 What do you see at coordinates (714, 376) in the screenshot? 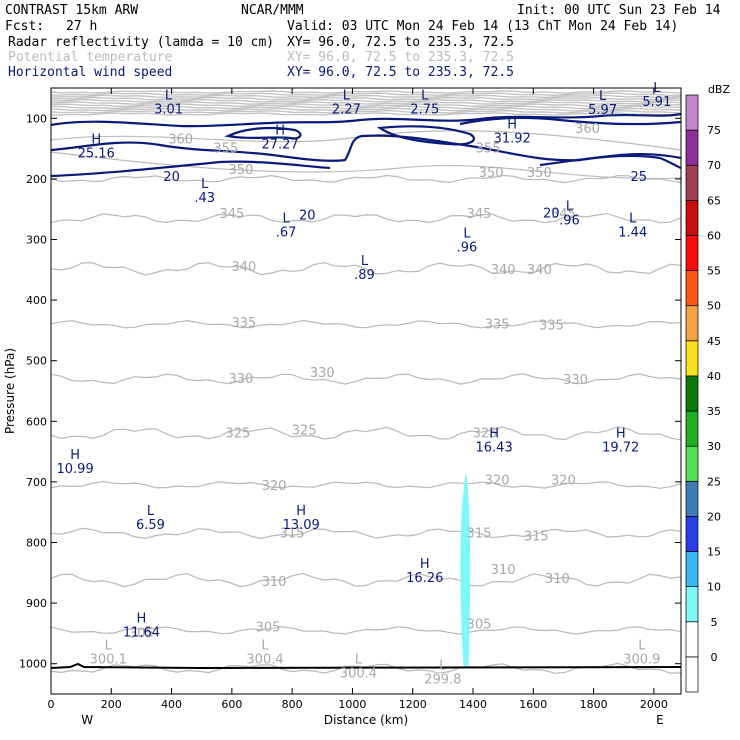
I see `colorbar-label: 40` at bounding box center [714, 376].